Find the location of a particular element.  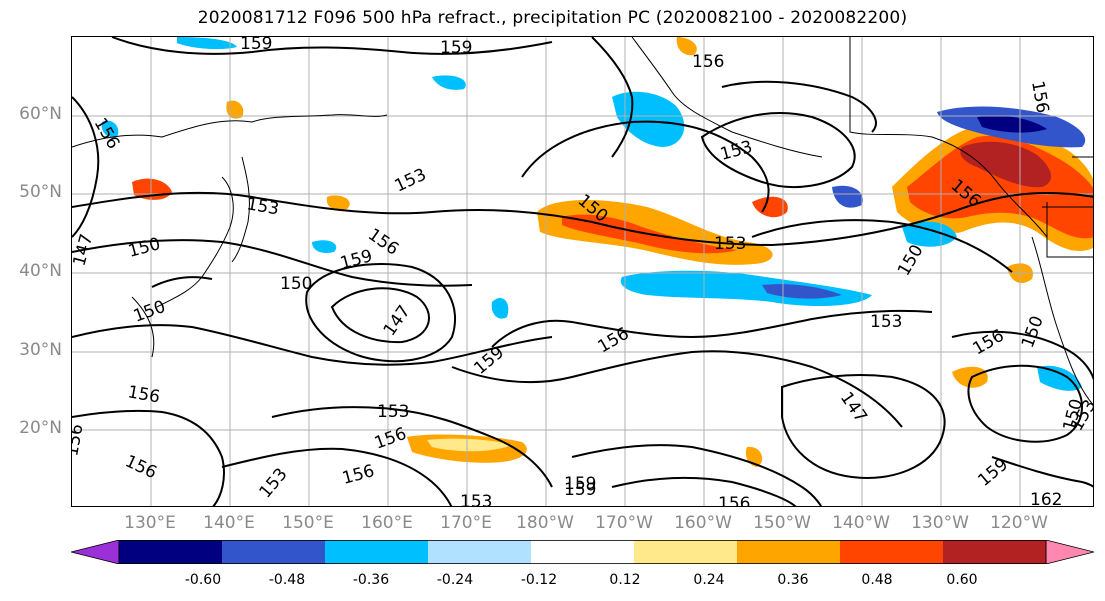

lon-label: 180°W is located at coordinates (545, 523).